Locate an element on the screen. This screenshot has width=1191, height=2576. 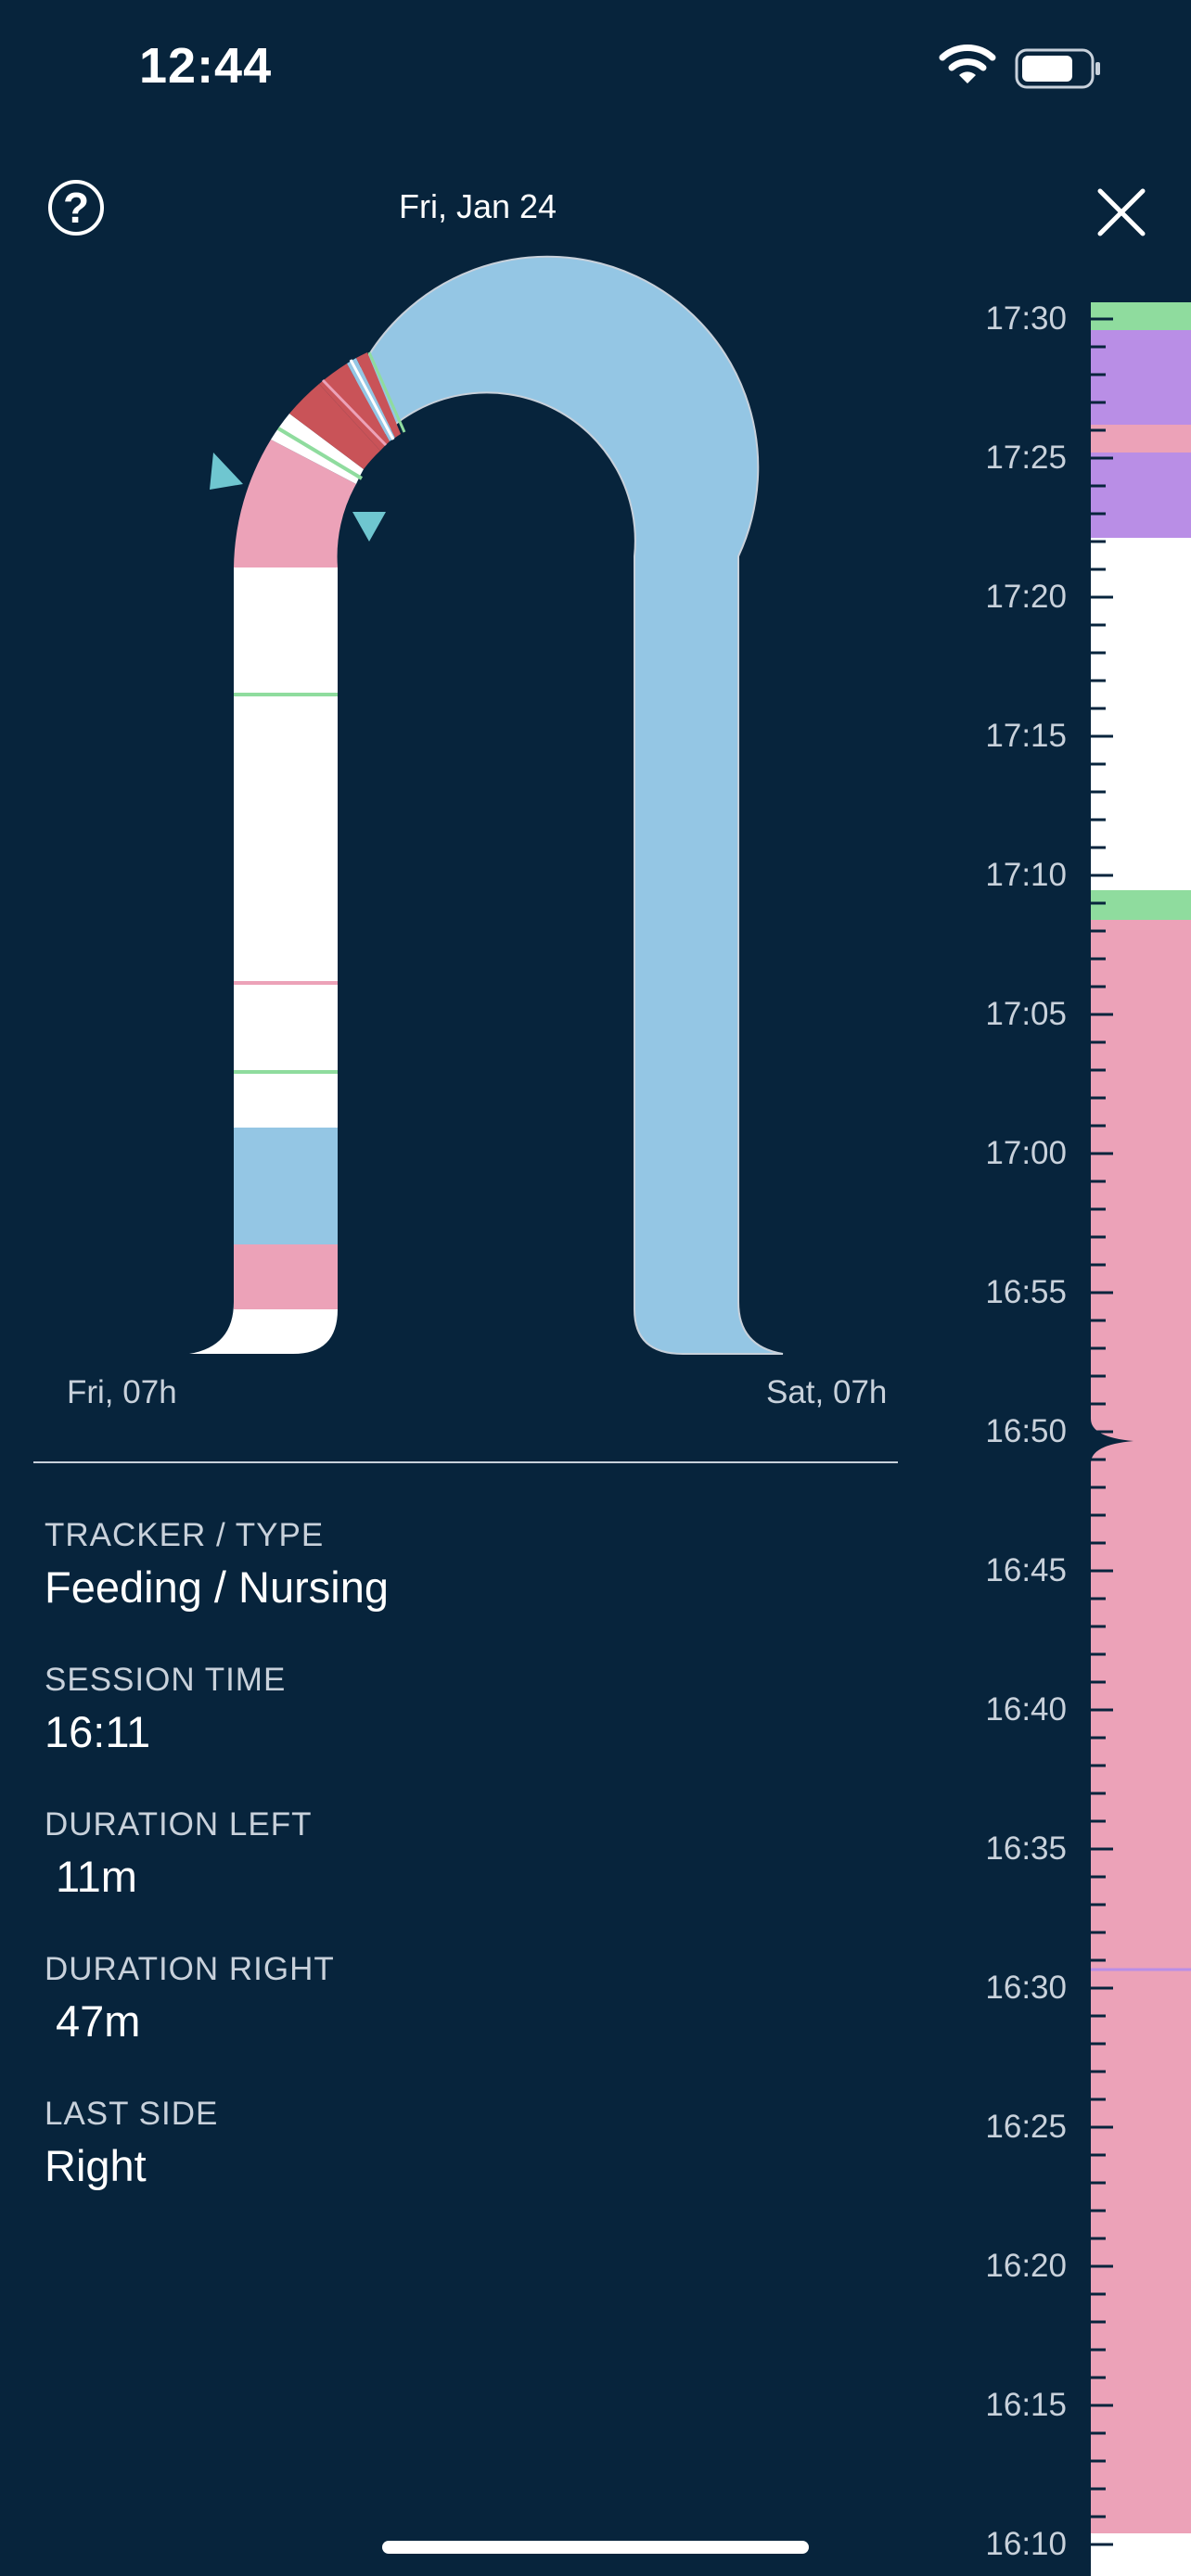
detail-key: LAST SIDE is located at coordinates (132, 2114).